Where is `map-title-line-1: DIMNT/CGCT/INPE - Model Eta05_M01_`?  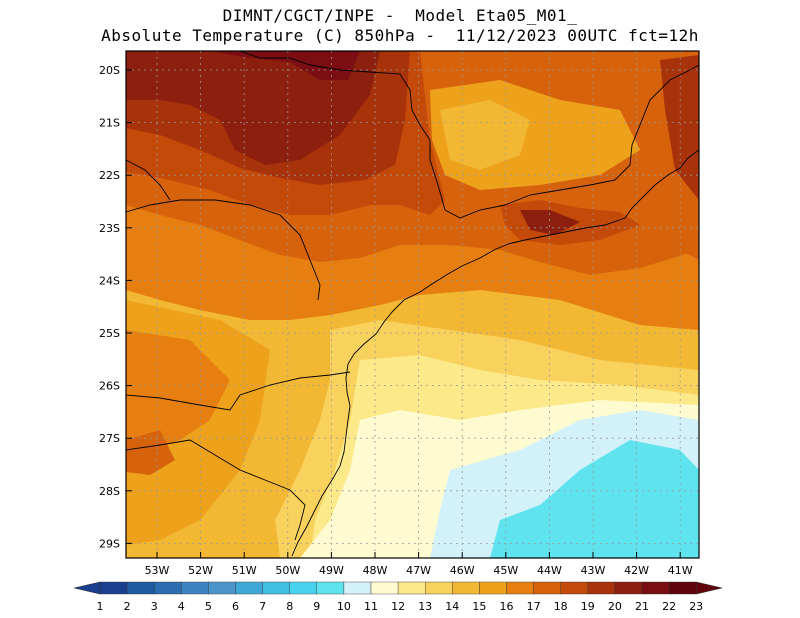
map-title-line-1: DIMNT/CGCT/INPE - Model Eta05_M01_ is located at coordinates (400, 15).